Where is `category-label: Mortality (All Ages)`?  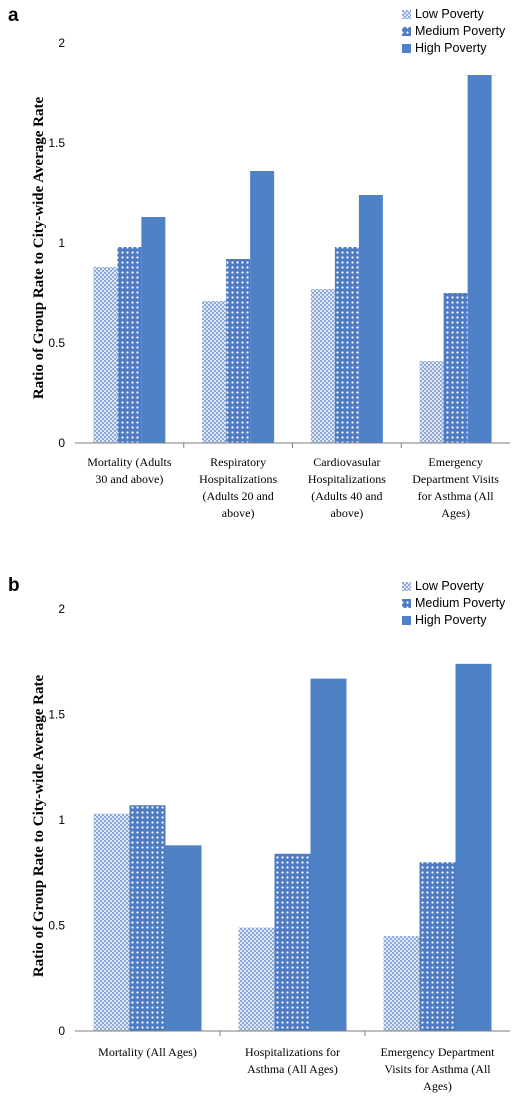
category-label: Mortality (All Ages) is located at coordinates (147, 1052).